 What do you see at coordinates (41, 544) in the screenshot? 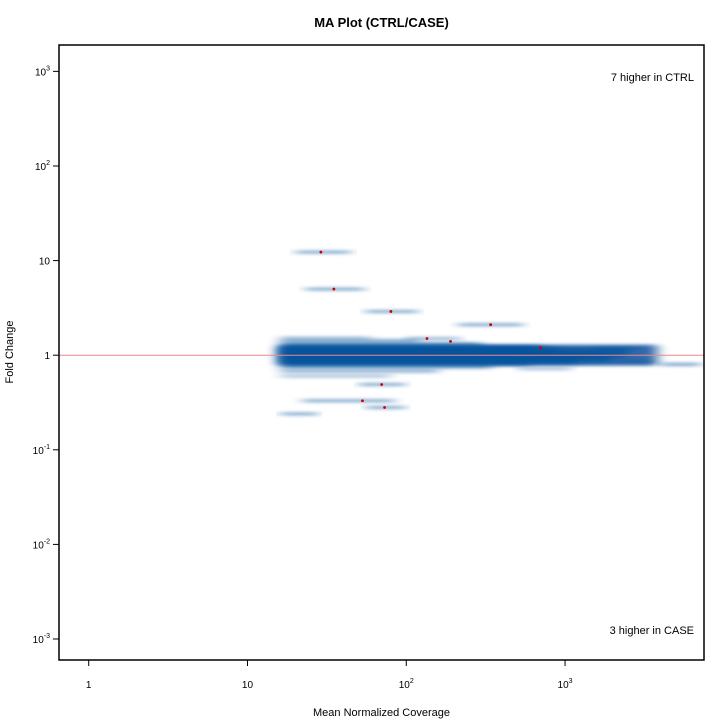
I see `tick-label: 10⁻²` at bounding box center [41, 544].